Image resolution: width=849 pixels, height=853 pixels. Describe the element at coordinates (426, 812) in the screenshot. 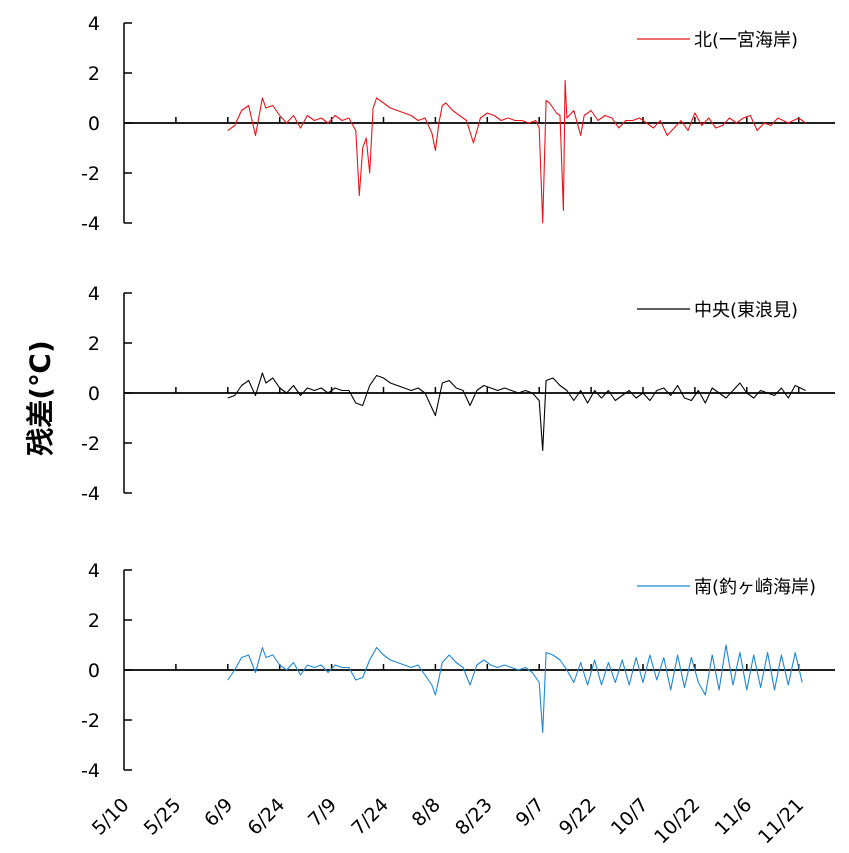

I see `x-tick-label: 8/8` at that location.